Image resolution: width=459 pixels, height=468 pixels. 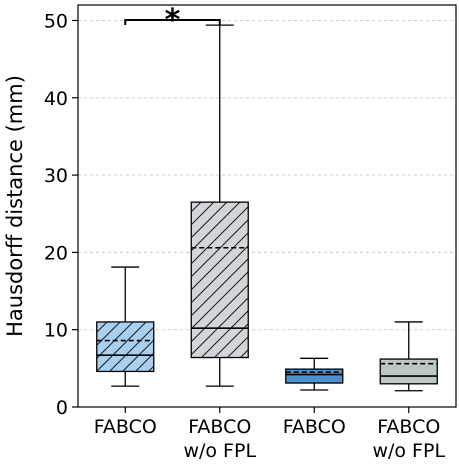 What do you see at coordinates (56, 176) in the screenshot?
I see `y-tick-label: 30` at bounding box center [56, 176].